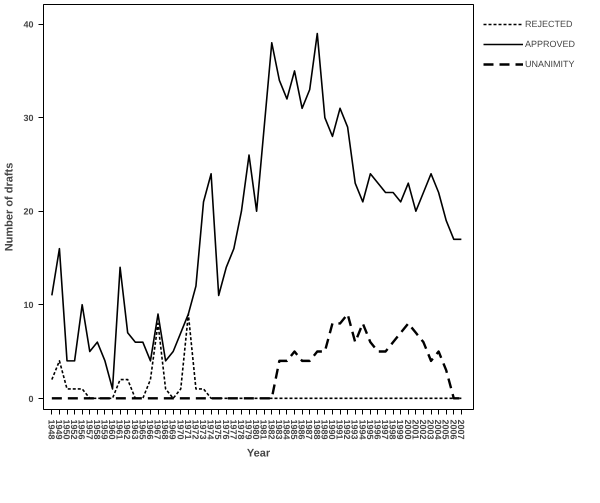 This screenshot has width=600, height=503. Describe the element at coordinates (271, 430) in the screenshot. I see `x-tick-label: 1982` at that location.